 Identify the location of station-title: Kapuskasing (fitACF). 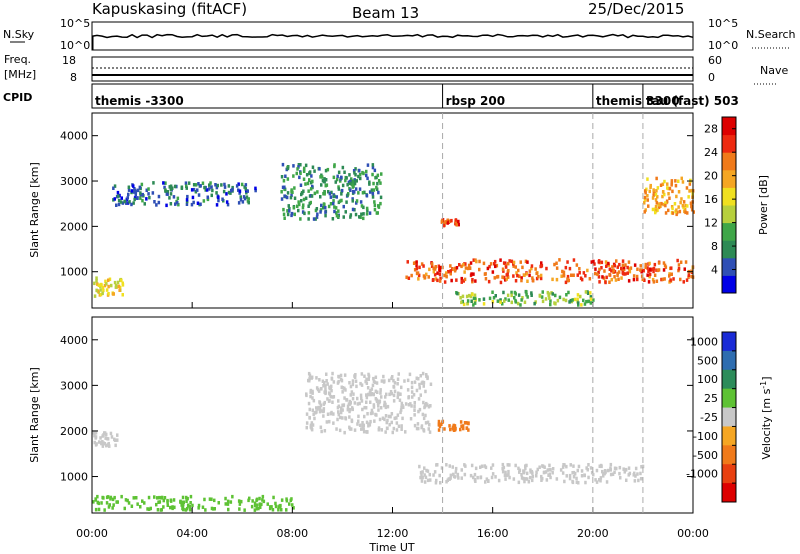
(169, 9).